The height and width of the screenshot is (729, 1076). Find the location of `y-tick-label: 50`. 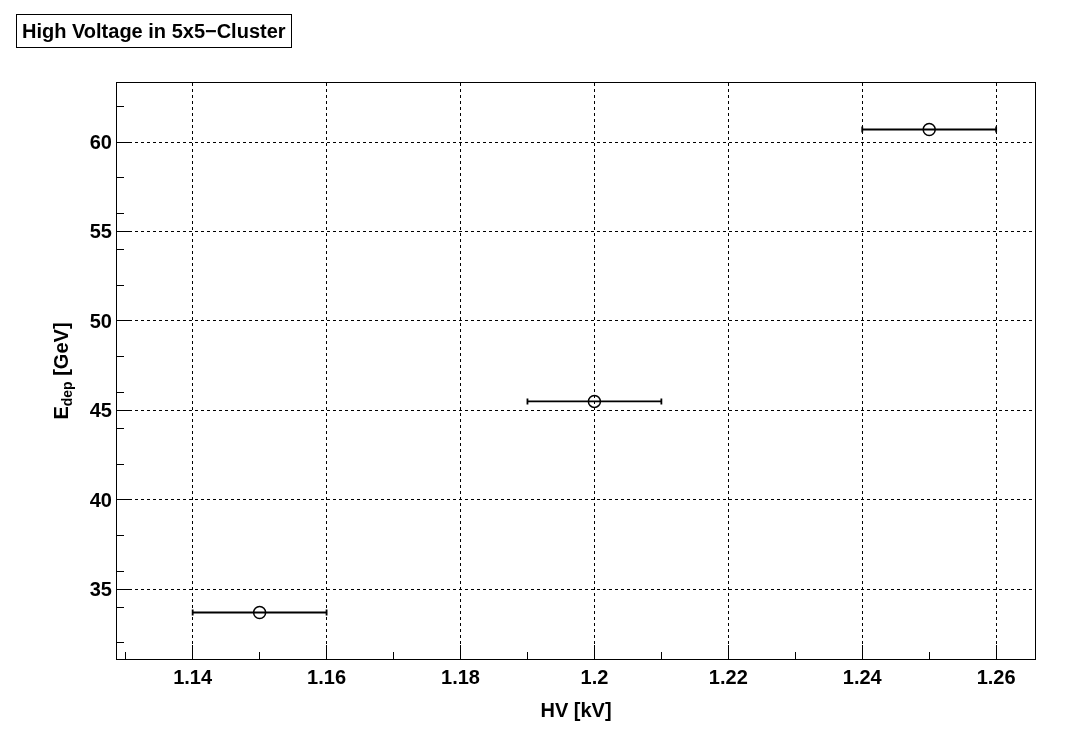

y-tick-label: 50 is located at coordinates (100, 320).